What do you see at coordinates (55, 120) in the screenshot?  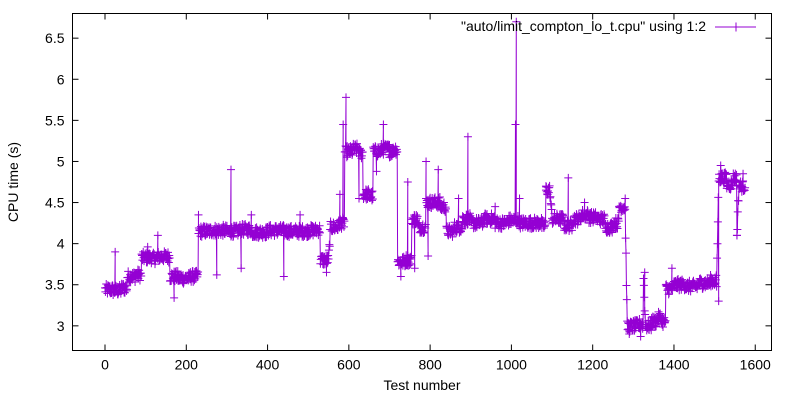 I see `y-tick-label: 5.5` at bounding box center [55, 120].